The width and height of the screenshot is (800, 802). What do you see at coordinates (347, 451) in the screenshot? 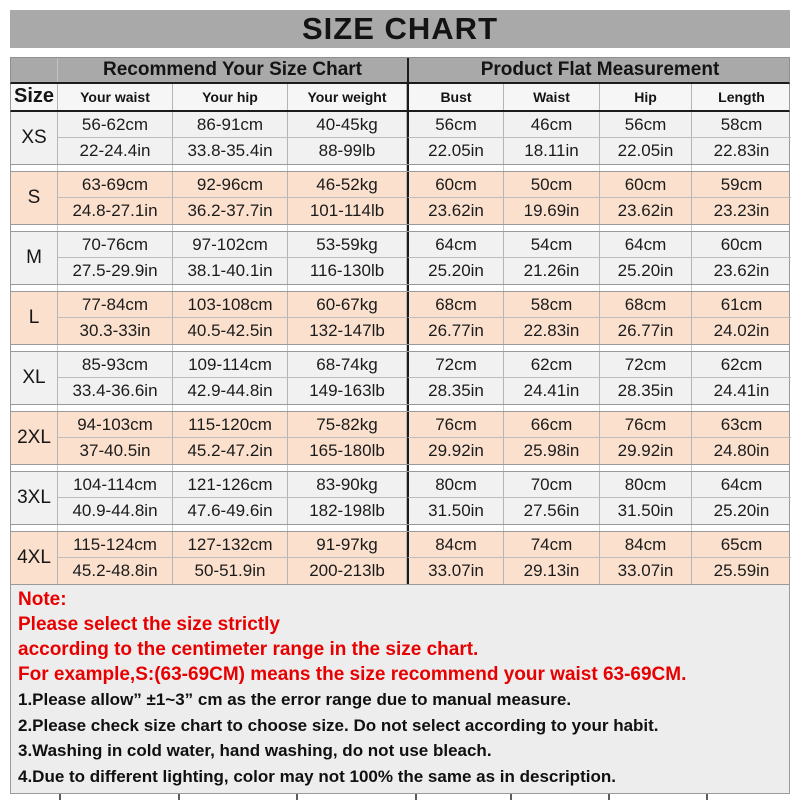
I see `measurement-cell-in: 165-180lb` at bounding box center [347, 451].